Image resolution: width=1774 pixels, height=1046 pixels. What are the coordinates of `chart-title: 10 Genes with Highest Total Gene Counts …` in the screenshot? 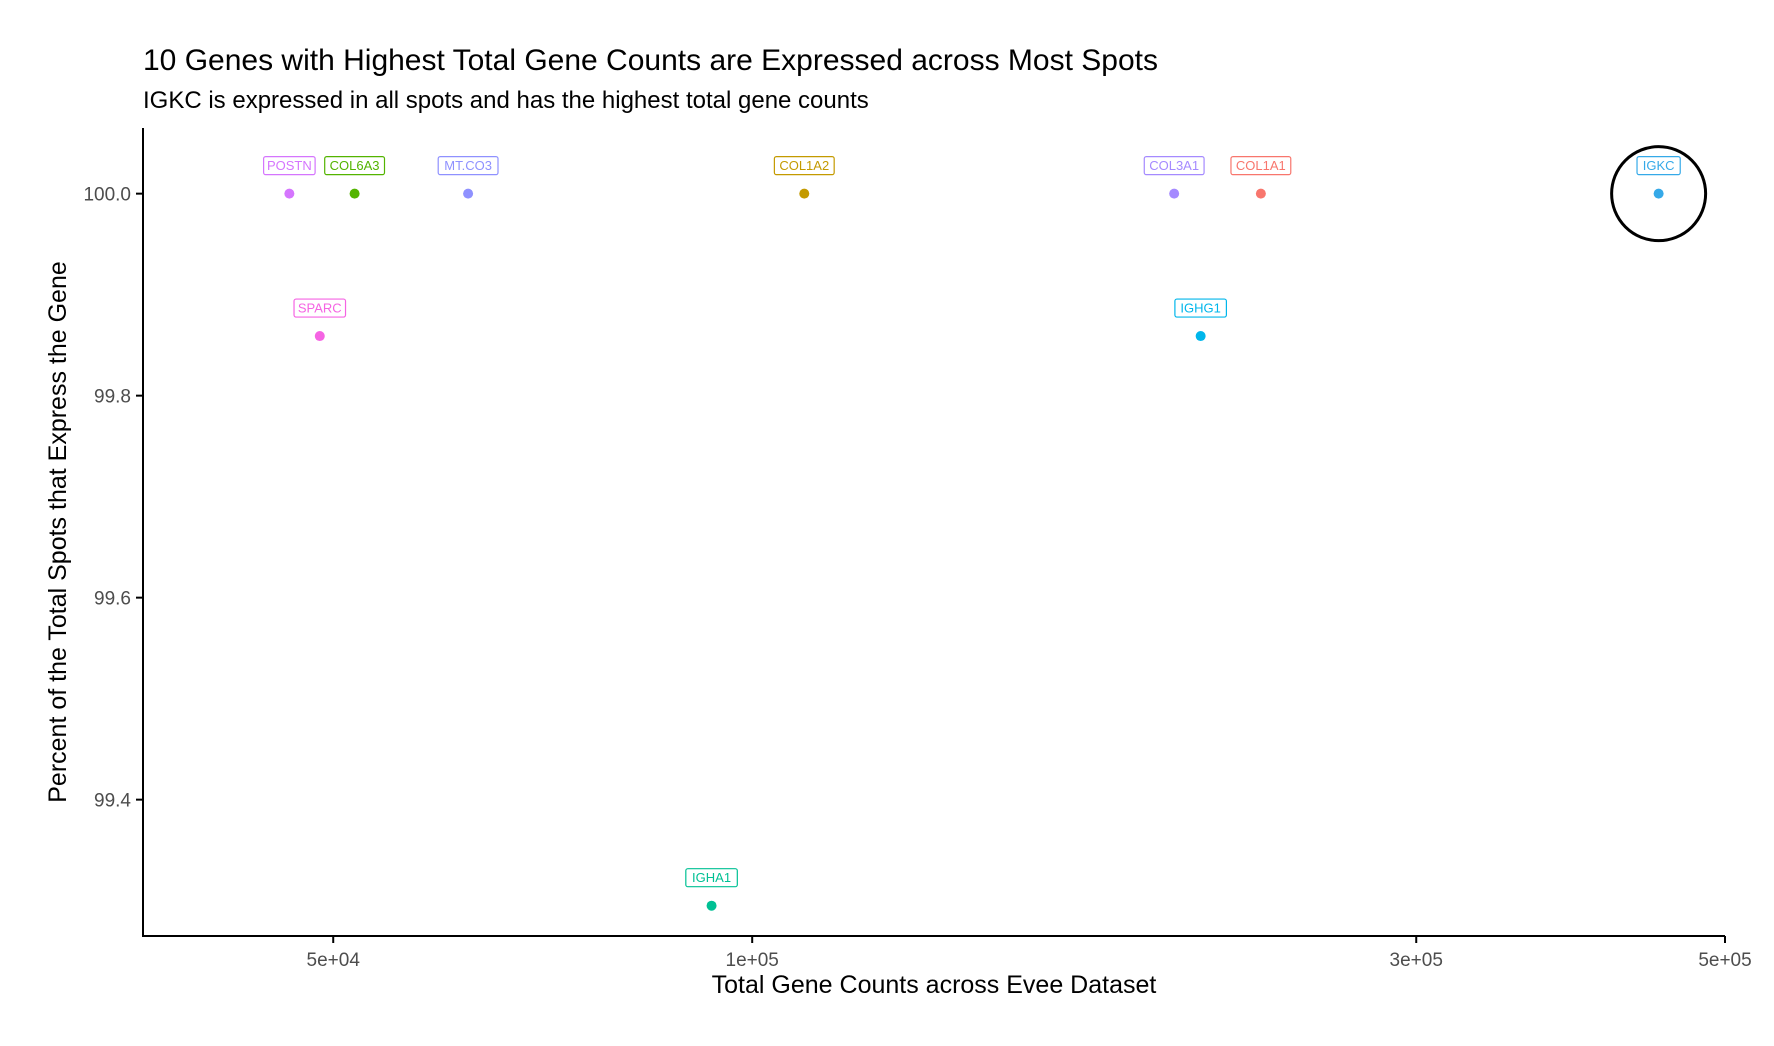 It's located at (650, 60).